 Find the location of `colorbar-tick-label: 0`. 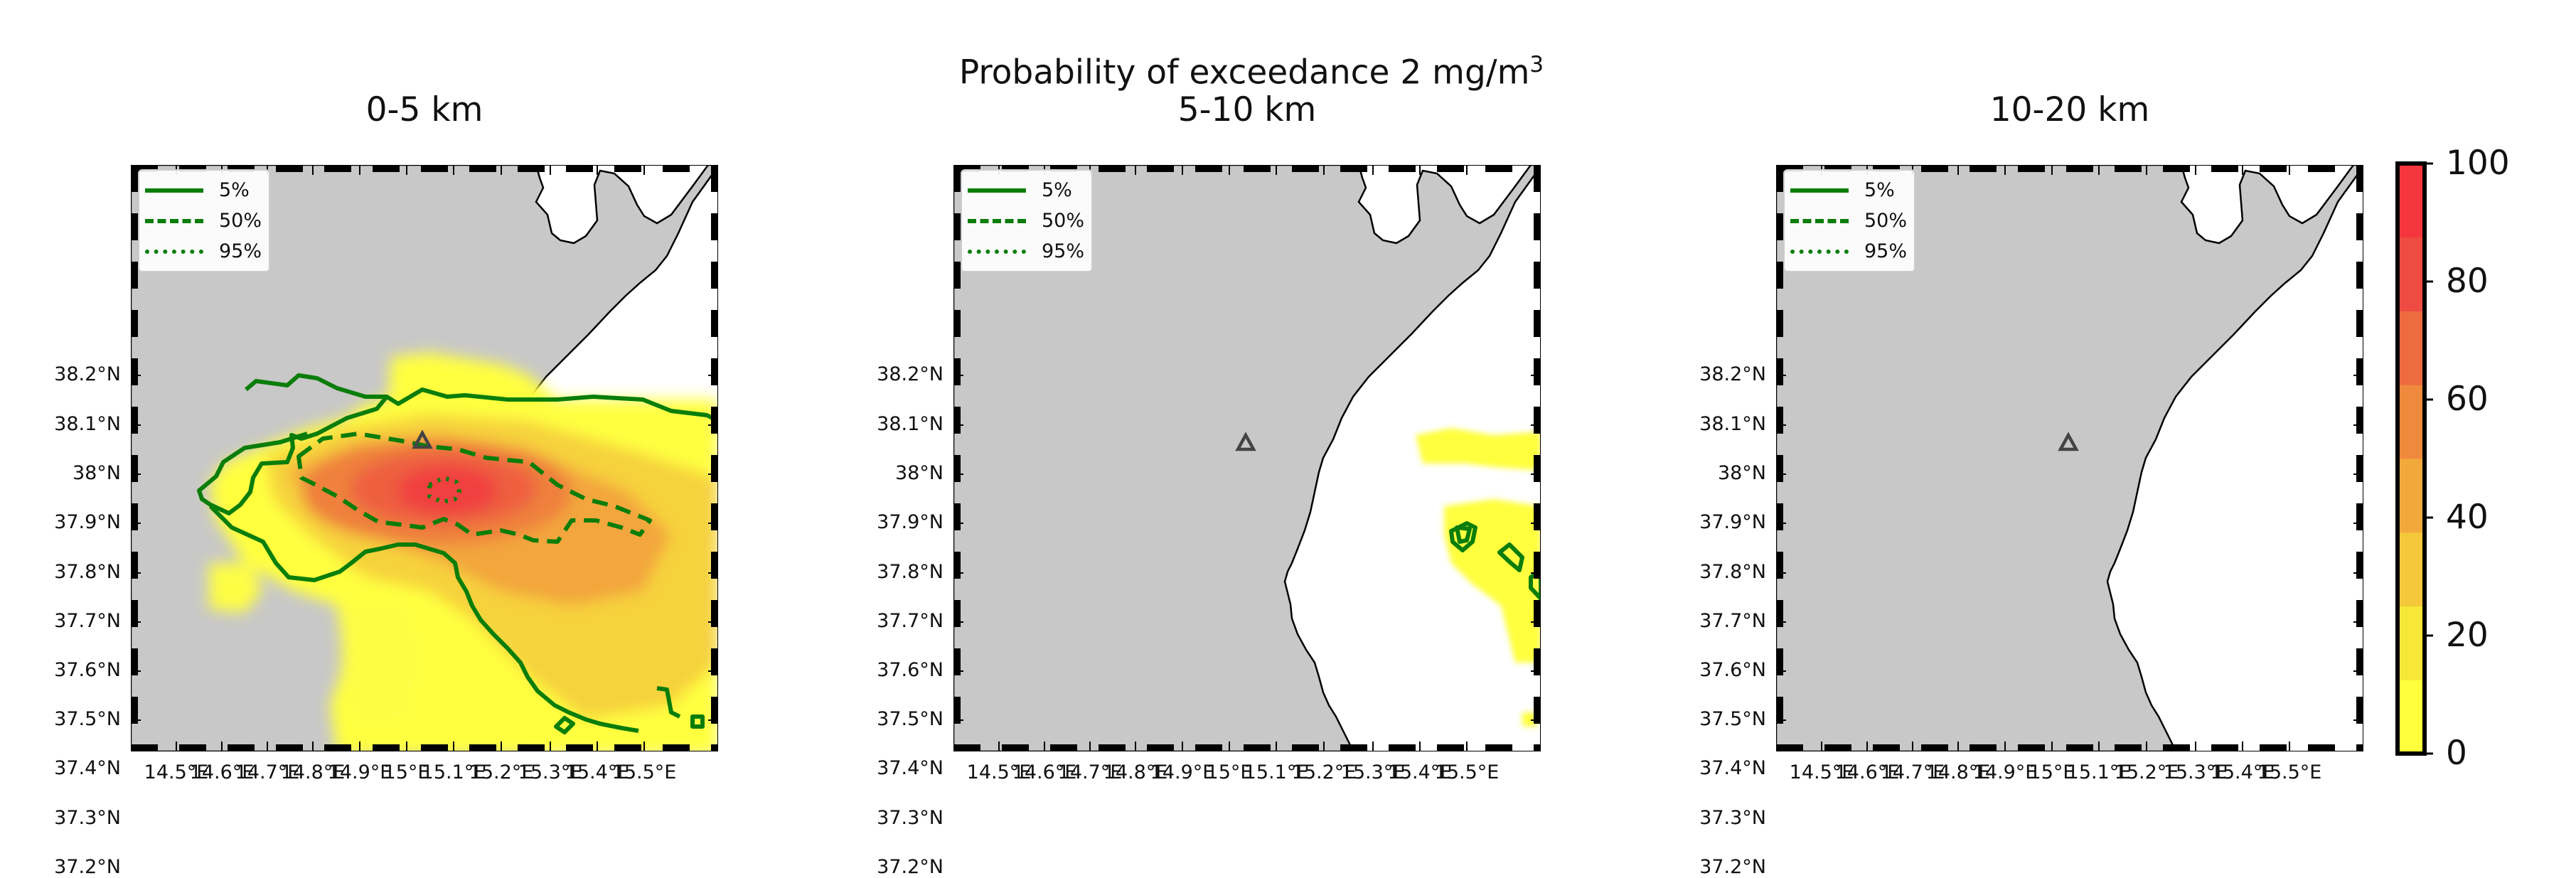

colorbar-tick-label: 0 is located at coordinates (2456, 753).